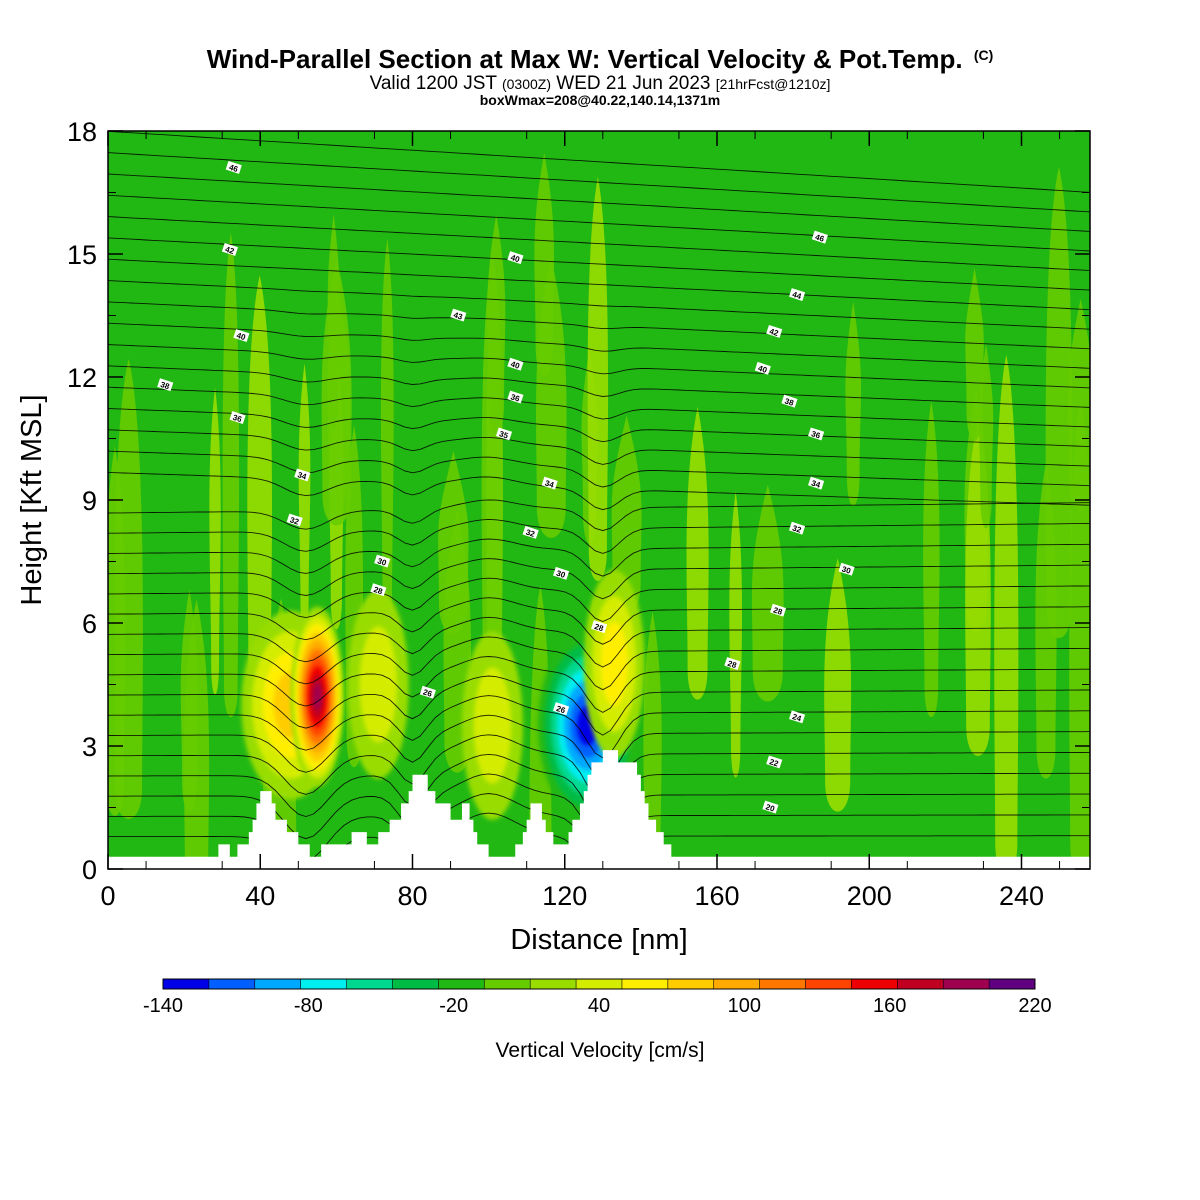 The width and height of the screenshot is (1200, 1200). I want to click on theta-label-text: 38, so click(165, 385).